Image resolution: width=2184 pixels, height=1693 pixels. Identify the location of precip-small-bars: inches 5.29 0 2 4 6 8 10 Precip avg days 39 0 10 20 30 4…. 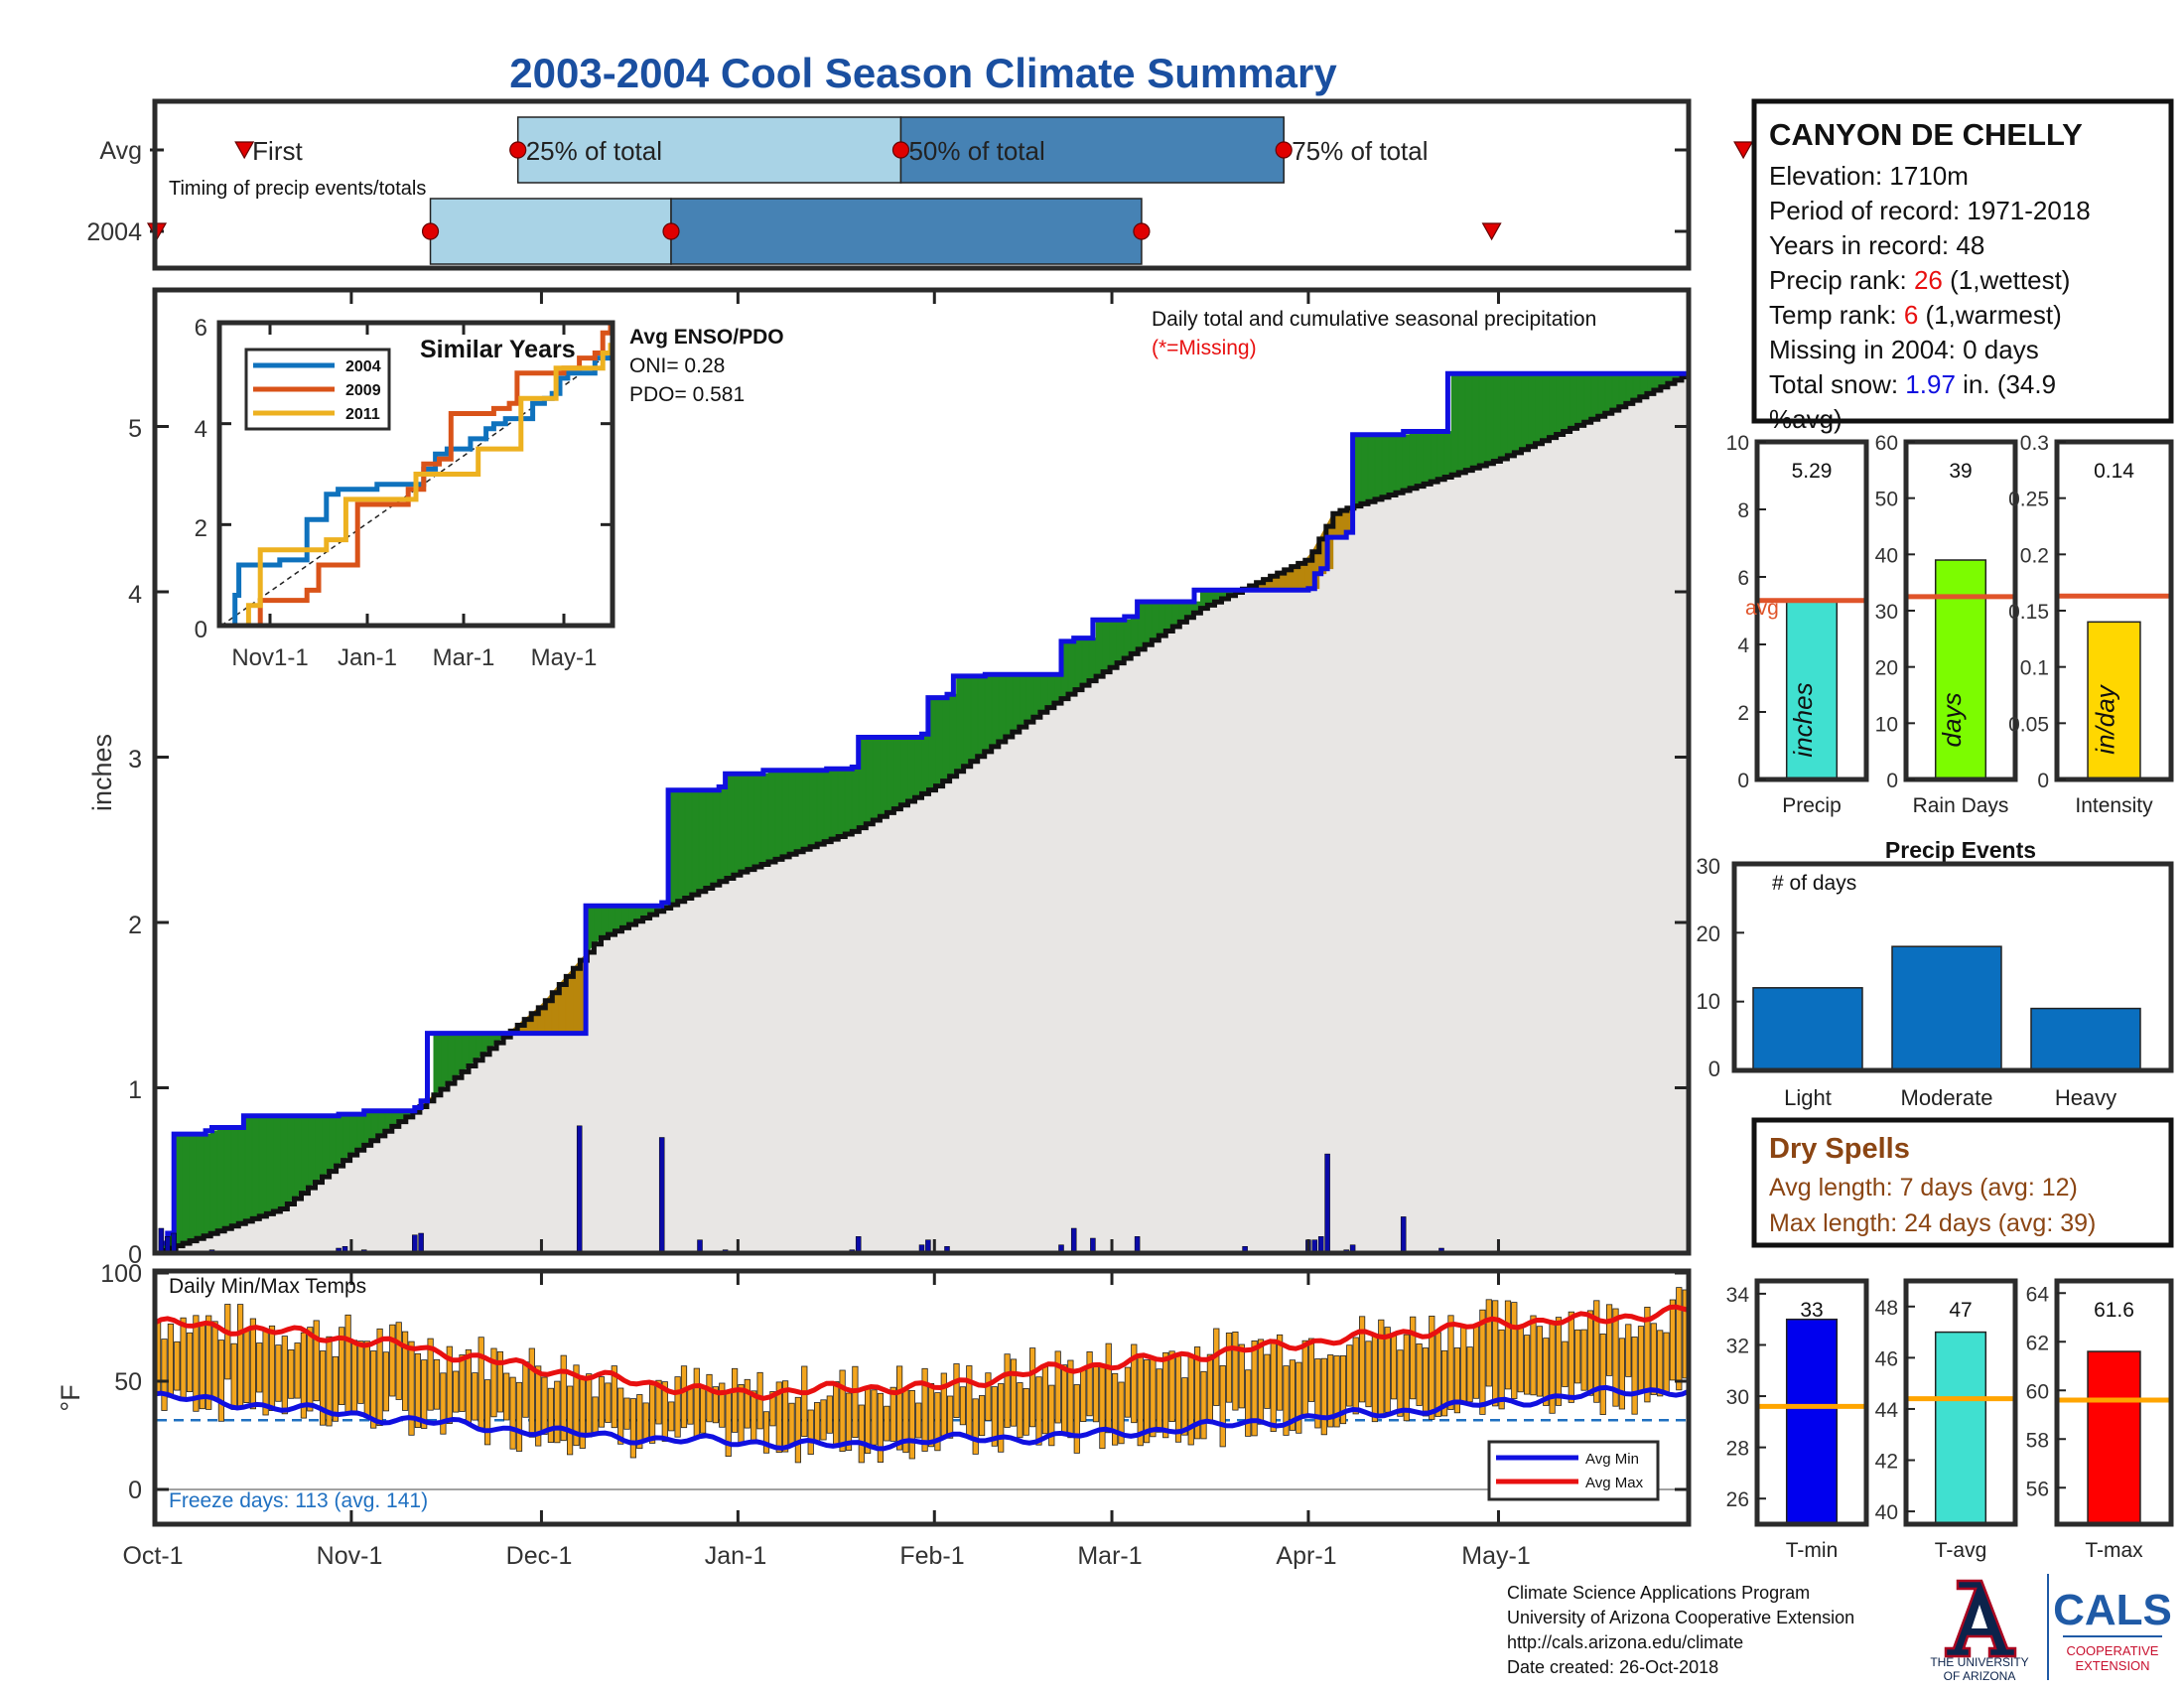
(1950, 624).